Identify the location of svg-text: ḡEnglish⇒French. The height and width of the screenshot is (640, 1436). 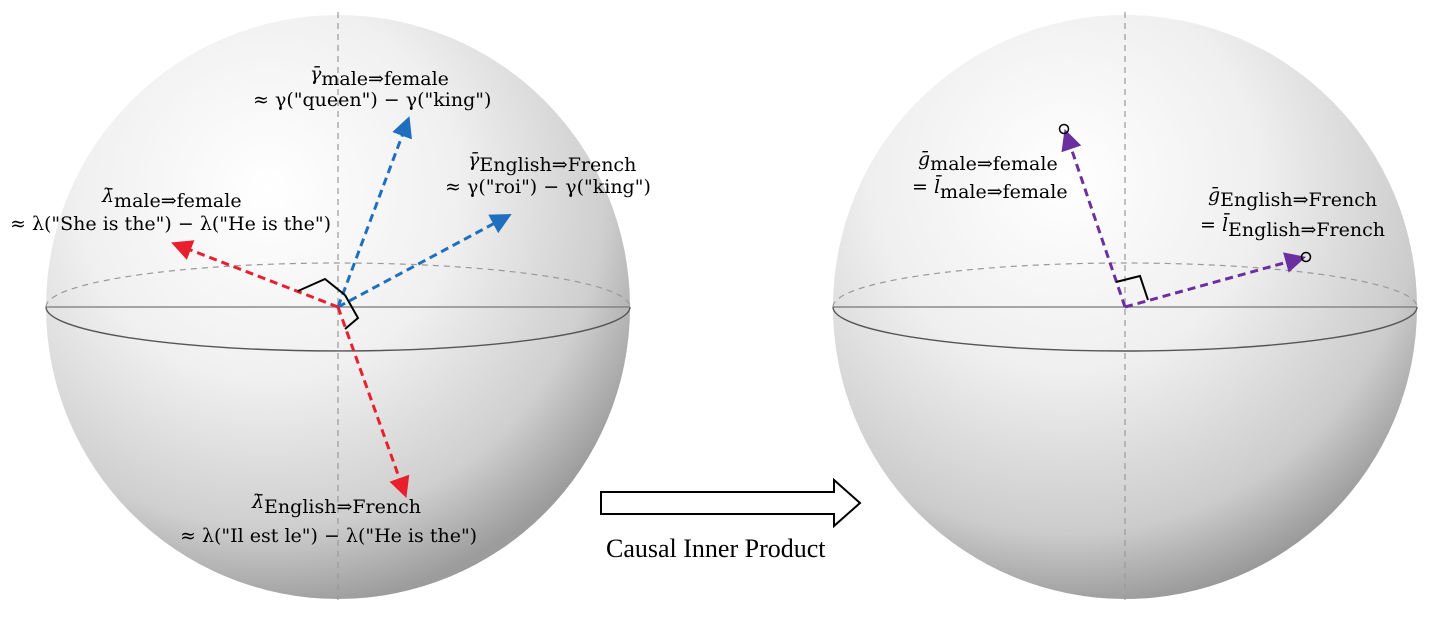
(1292, 197).